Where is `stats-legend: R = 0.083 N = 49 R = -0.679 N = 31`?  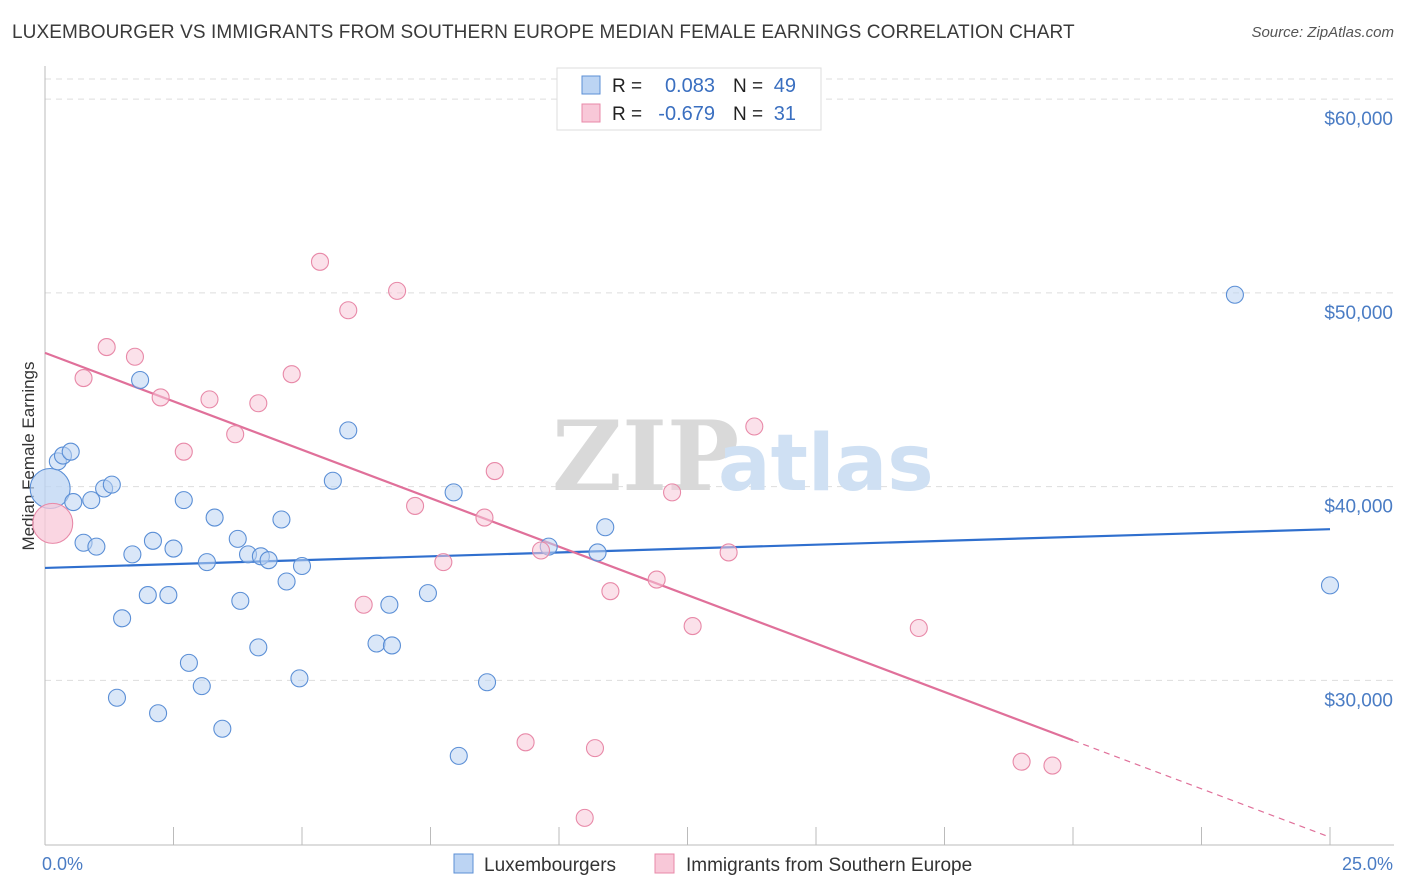
stats-legend: R = 0.083 N = 49 R = -0.679 N = 31 is located at coordinates (689, 99).